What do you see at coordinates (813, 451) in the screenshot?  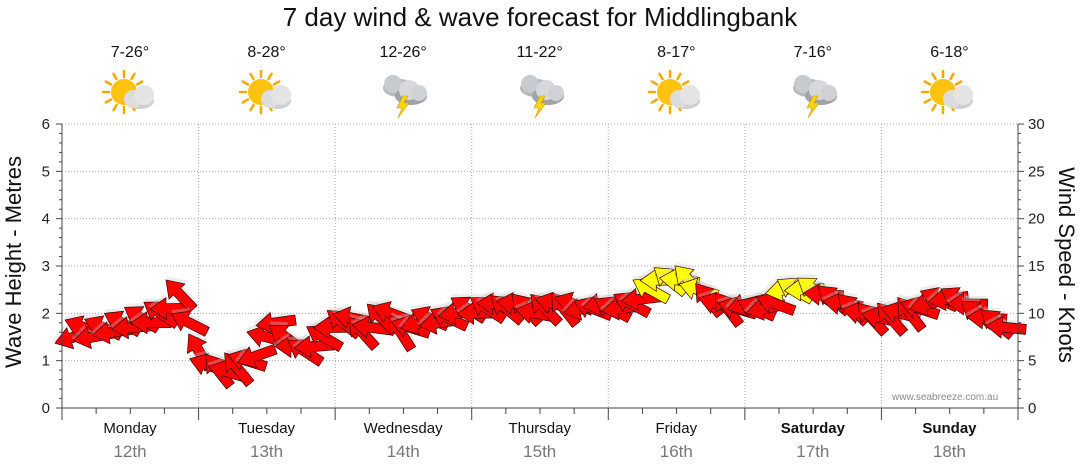 I see `x-tick-label-date: 17th` at bounding box center [813, 451].